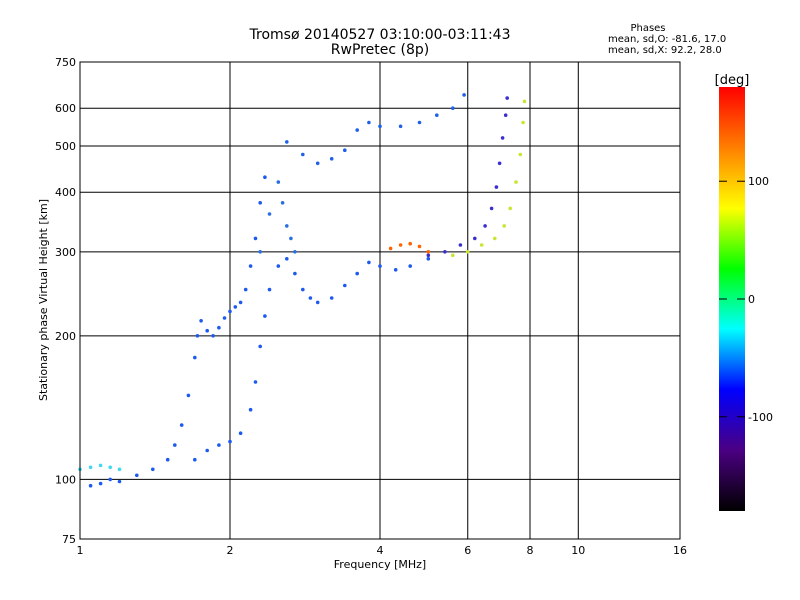 The height and width of the screenshot is (600, 800). What do you see at coordinates (65, 192) in the screenshot?
I see `y-tick-label: 400` at bounding box center [65, 192].